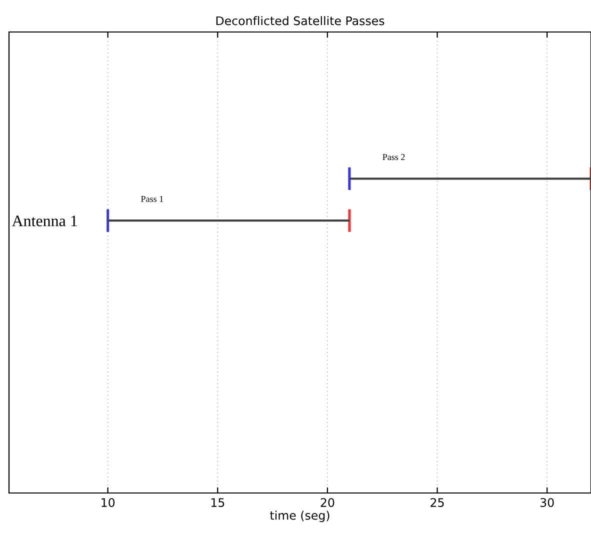 The height and width of the screenshot is (538, 591). I want to click on annotation: Pass 2, so click(393, 157).